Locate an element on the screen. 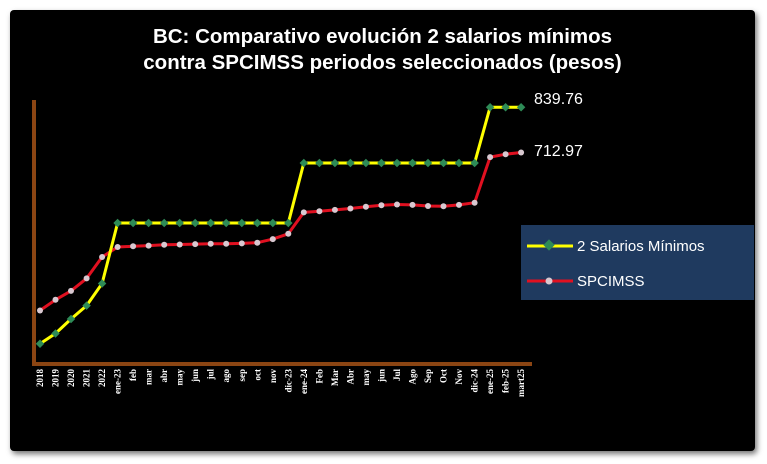 This screenshot has height=464, width=767. x-tick-label-17: ene-24 is located at coordinates (304, 381).